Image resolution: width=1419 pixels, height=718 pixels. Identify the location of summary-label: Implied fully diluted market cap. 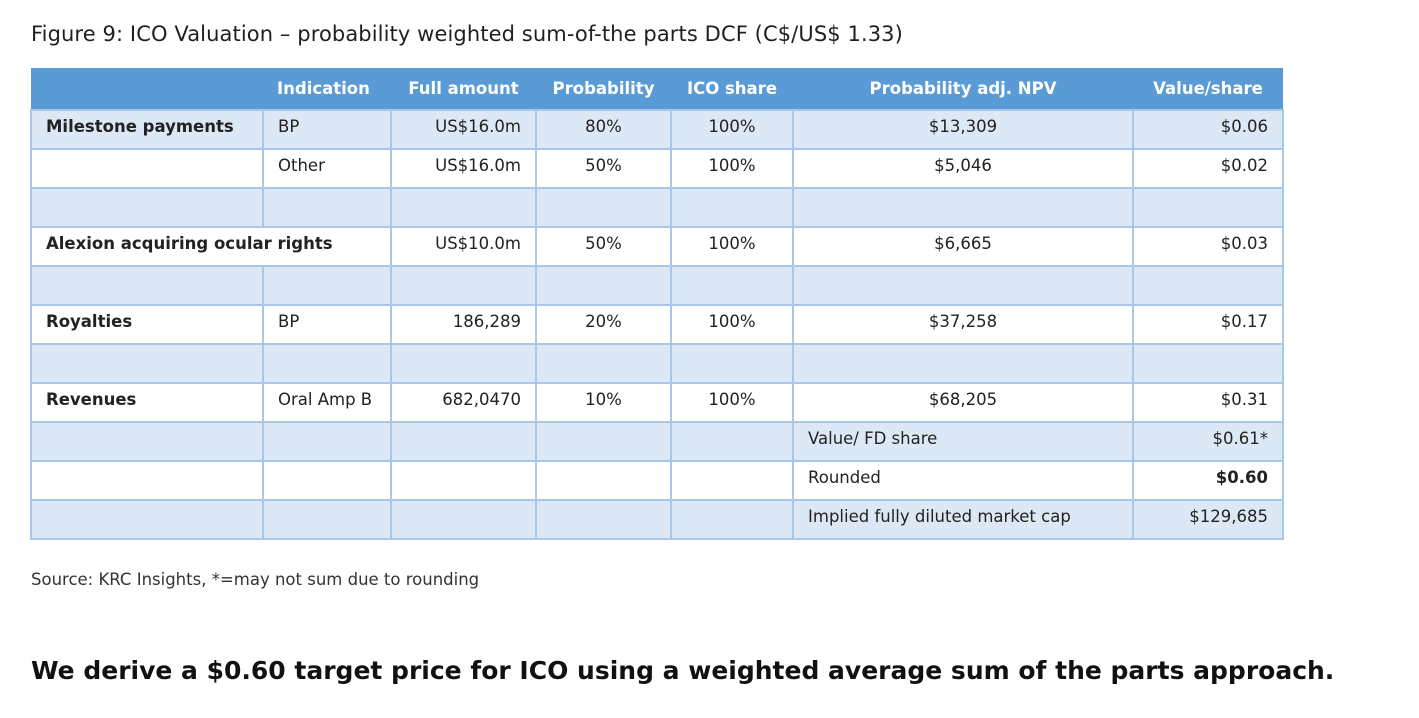
(963, 519).